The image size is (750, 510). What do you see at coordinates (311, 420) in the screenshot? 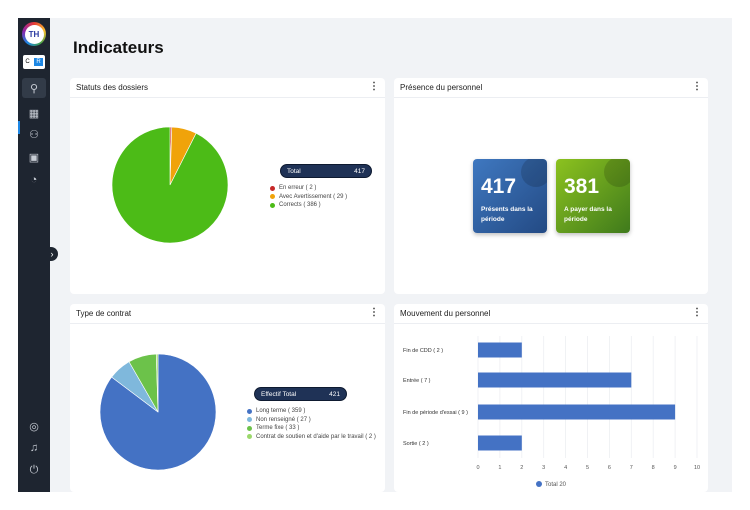
I see `legend-item: Non renseigné ( 27 )` at bounding box center [311, 420].